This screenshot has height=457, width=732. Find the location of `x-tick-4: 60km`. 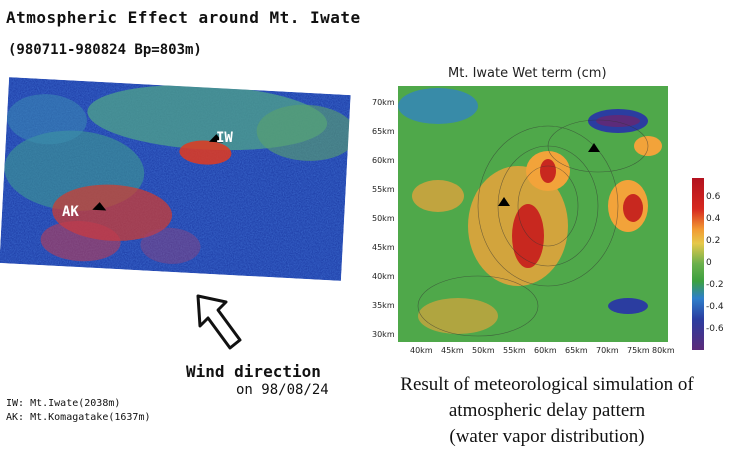

x-tick-4: 60km is located at coordinates (545, 350).